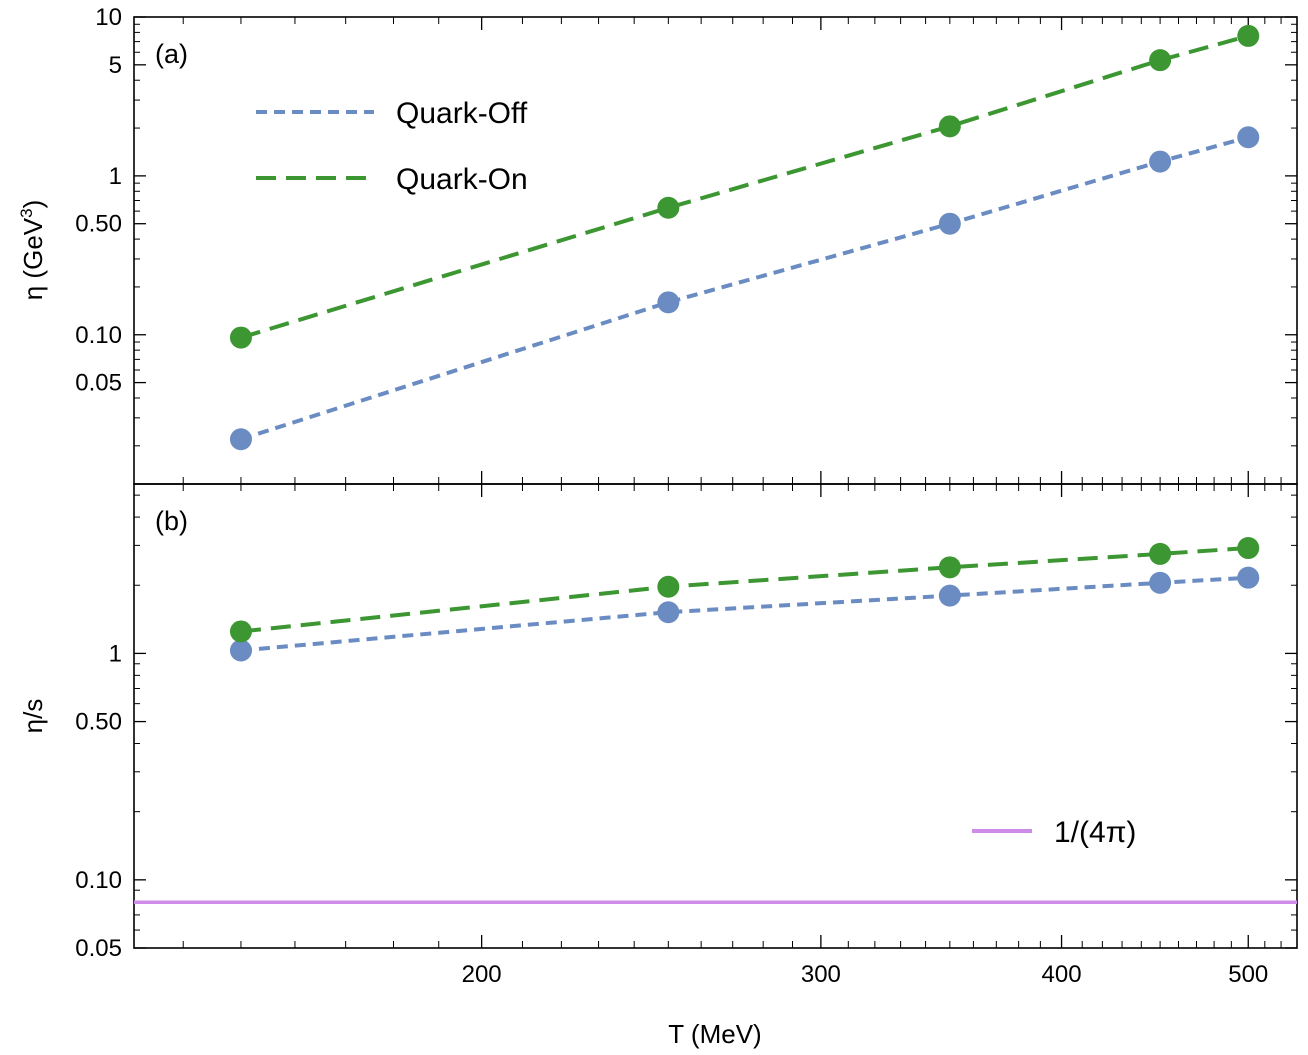 This screenshot has width=1308, height=1055. I want to click on y-axis-title-a-main: η (GeV, so click(33, 258).